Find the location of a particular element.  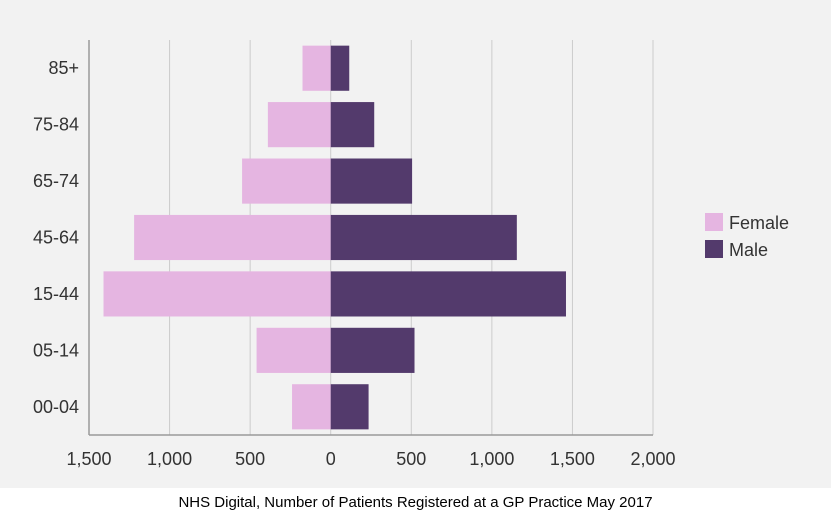

legend-swatch-male is located at coordinates (714, 249).